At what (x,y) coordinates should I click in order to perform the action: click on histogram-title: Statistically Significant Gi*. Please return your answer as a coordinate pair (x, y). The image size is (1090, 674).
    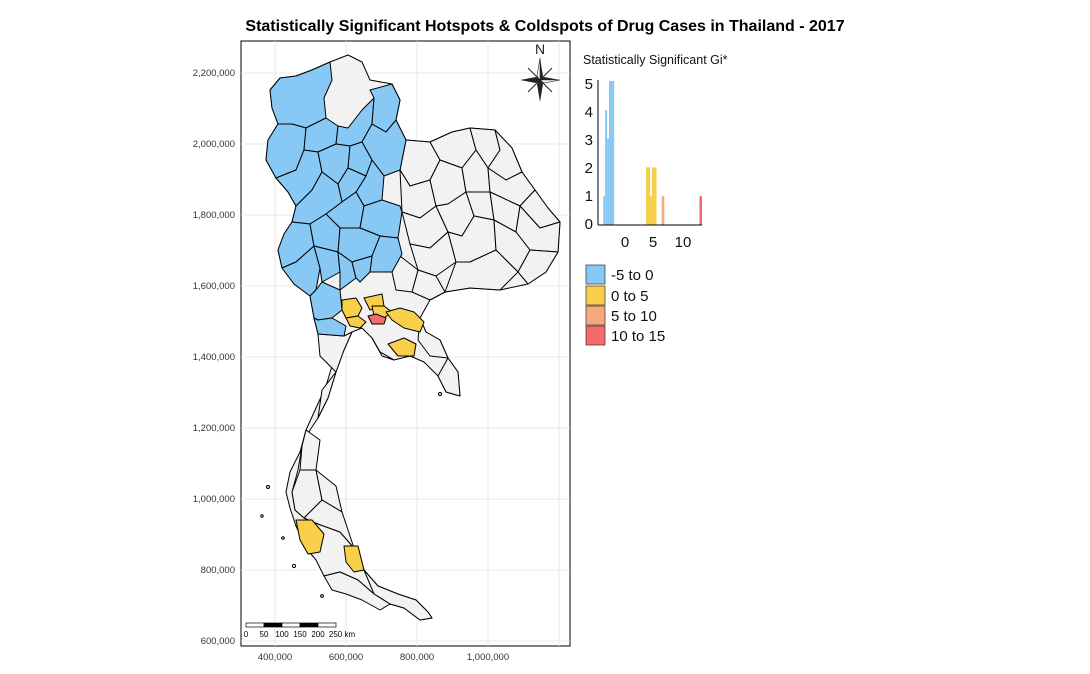
    Looking at the image, I should click on (655, 60).